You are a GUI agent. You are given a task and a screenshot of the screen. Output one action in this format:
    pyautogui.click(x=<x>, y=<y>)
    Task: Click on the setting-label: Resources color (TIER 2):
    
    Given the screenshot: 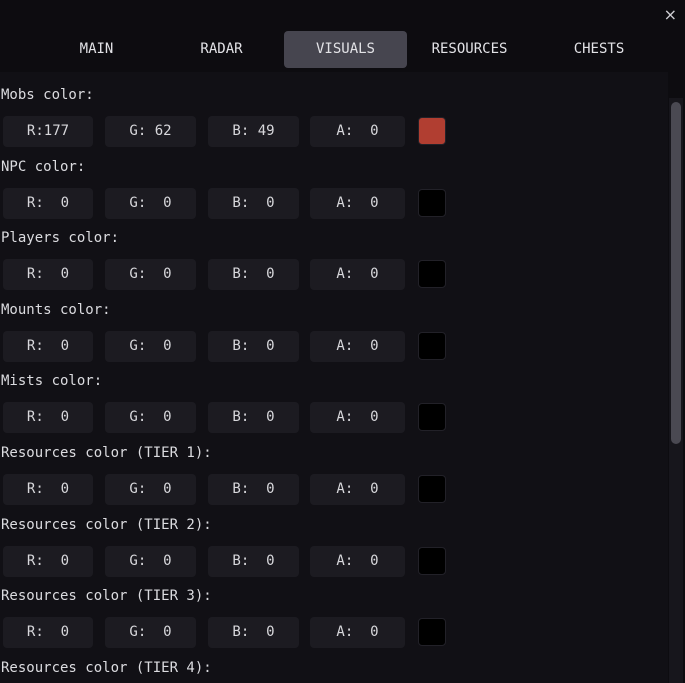 What is the action you would take?
    pyautogui.click(x=106, y=524)
    